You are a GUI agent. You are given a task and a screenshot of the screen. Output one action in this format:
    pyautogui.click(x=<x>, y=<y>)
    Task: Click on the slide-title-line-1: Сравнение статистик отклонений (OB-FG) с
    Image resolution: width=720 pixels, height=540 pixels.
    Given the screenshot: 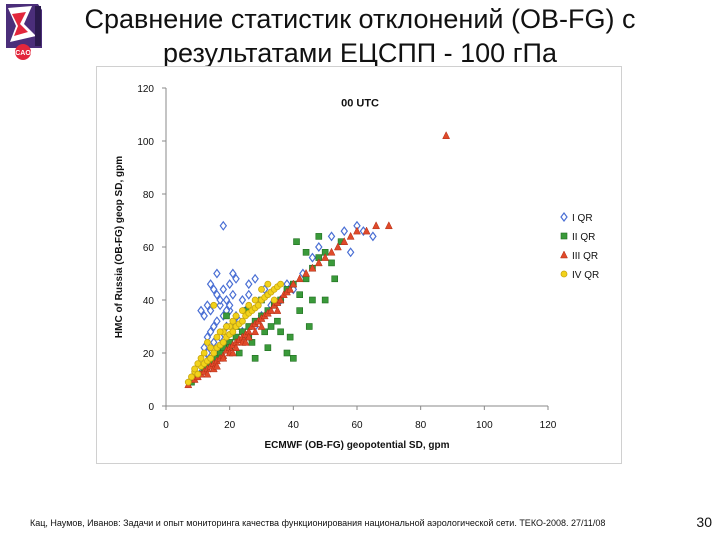 What is the action you would take?
    pyautogui.click(x=360, y=19)
    